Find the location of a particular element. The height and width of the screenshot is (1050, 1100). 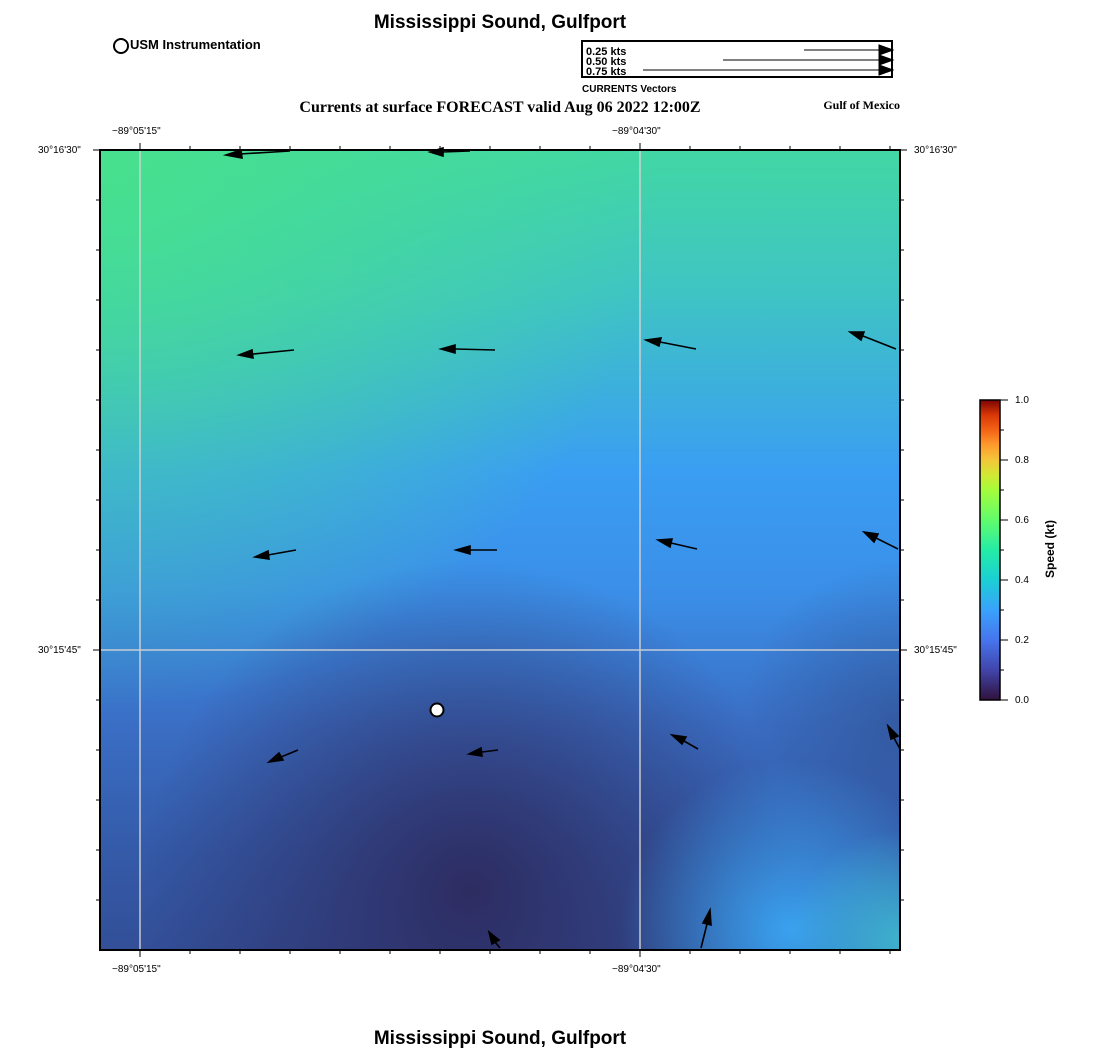

vector-legend-caption: CURRENTS Vectors is located at coordinates (629, 89).